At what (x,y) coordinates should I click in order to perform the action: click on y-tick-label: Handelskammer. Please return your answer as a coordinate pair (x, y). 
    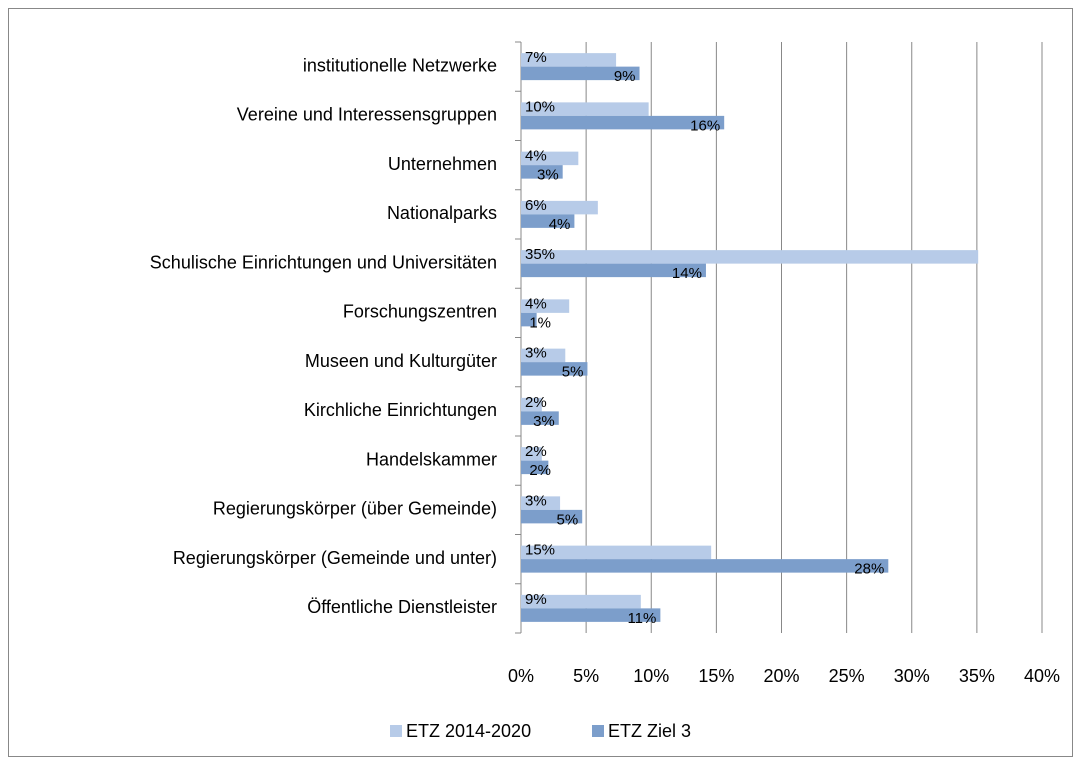
    Looking at the image, I should click on (431, 459).